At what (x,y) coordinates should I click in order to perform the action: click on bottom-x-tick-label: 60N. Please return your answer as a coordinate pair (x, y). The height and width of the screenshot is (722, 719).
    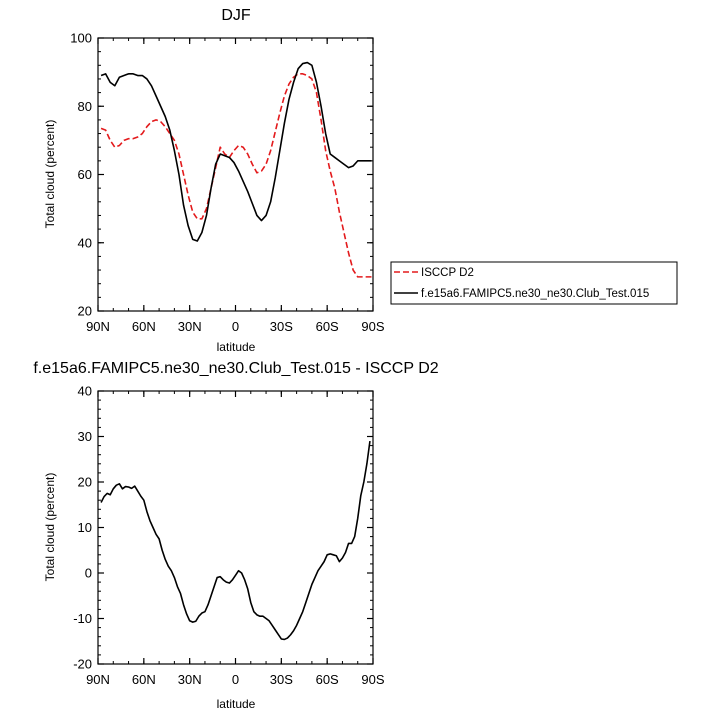
    Looking at the image, I should click on (144, 679).